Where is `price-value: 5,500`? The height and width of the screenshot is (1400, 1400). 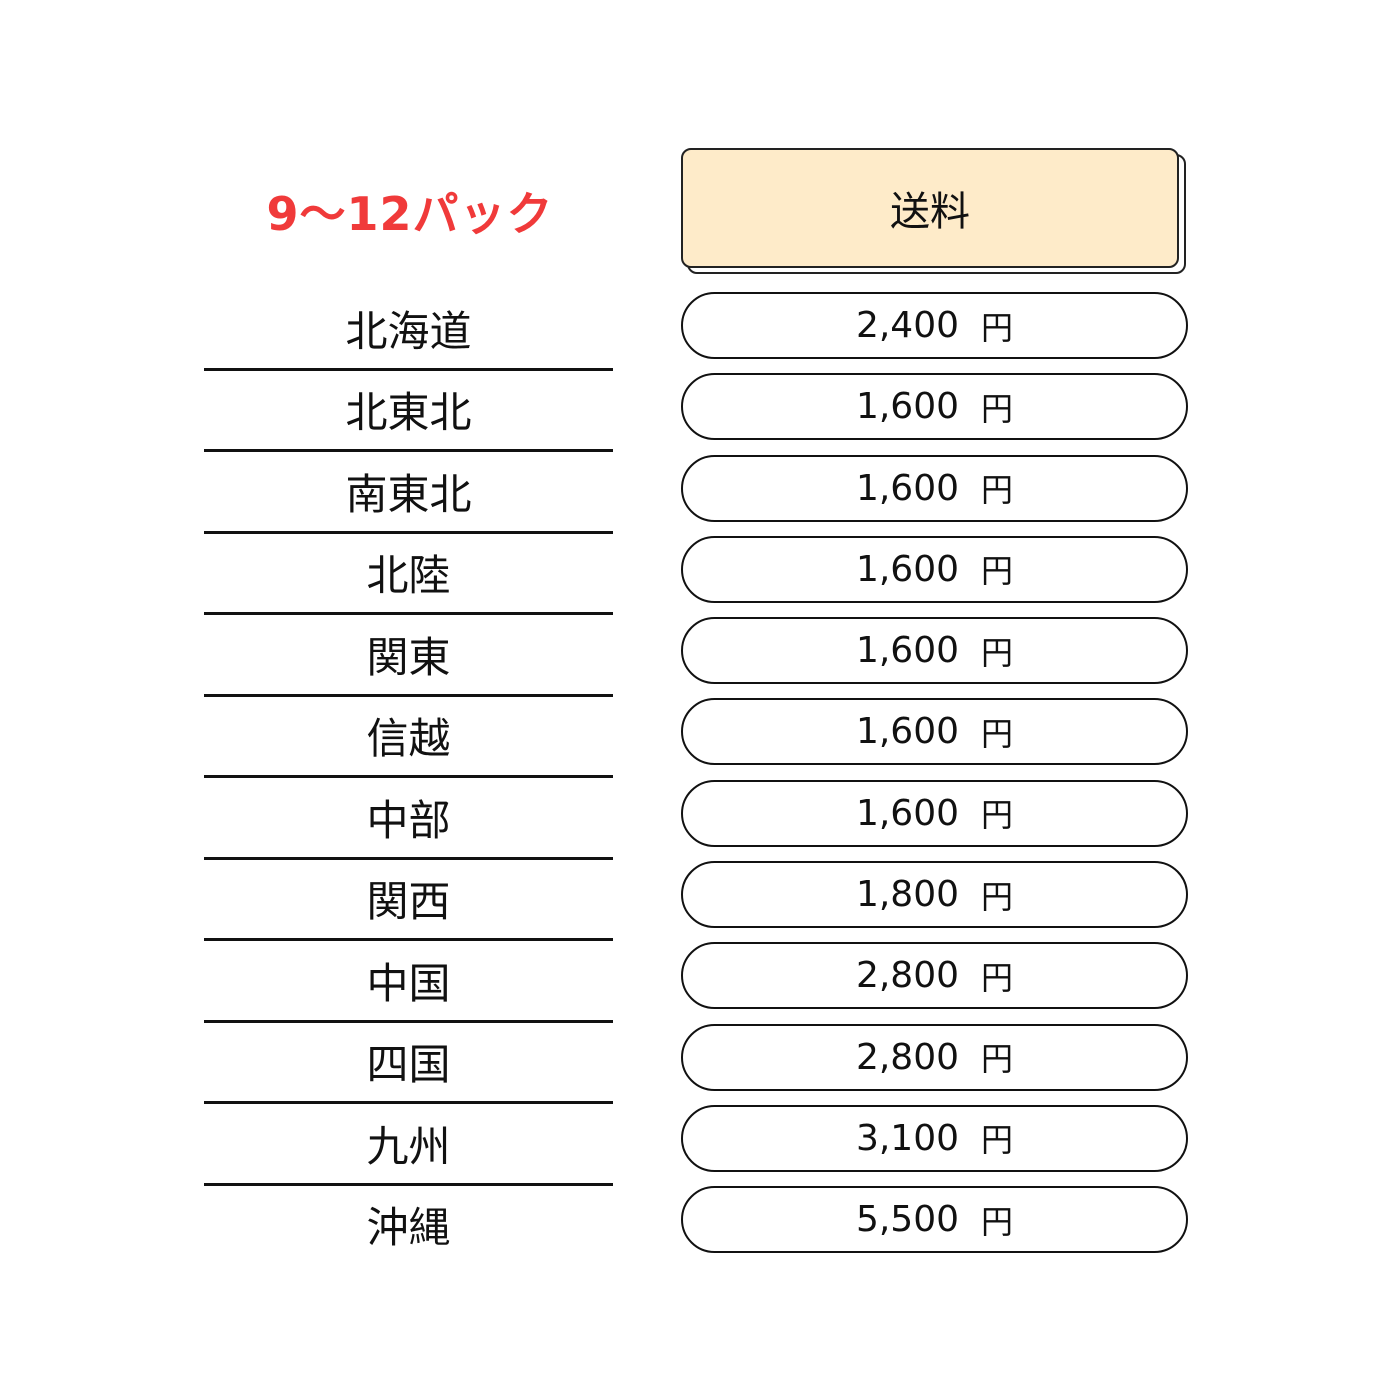
price-value: 5,500 is located at coordinates (907, 1220).